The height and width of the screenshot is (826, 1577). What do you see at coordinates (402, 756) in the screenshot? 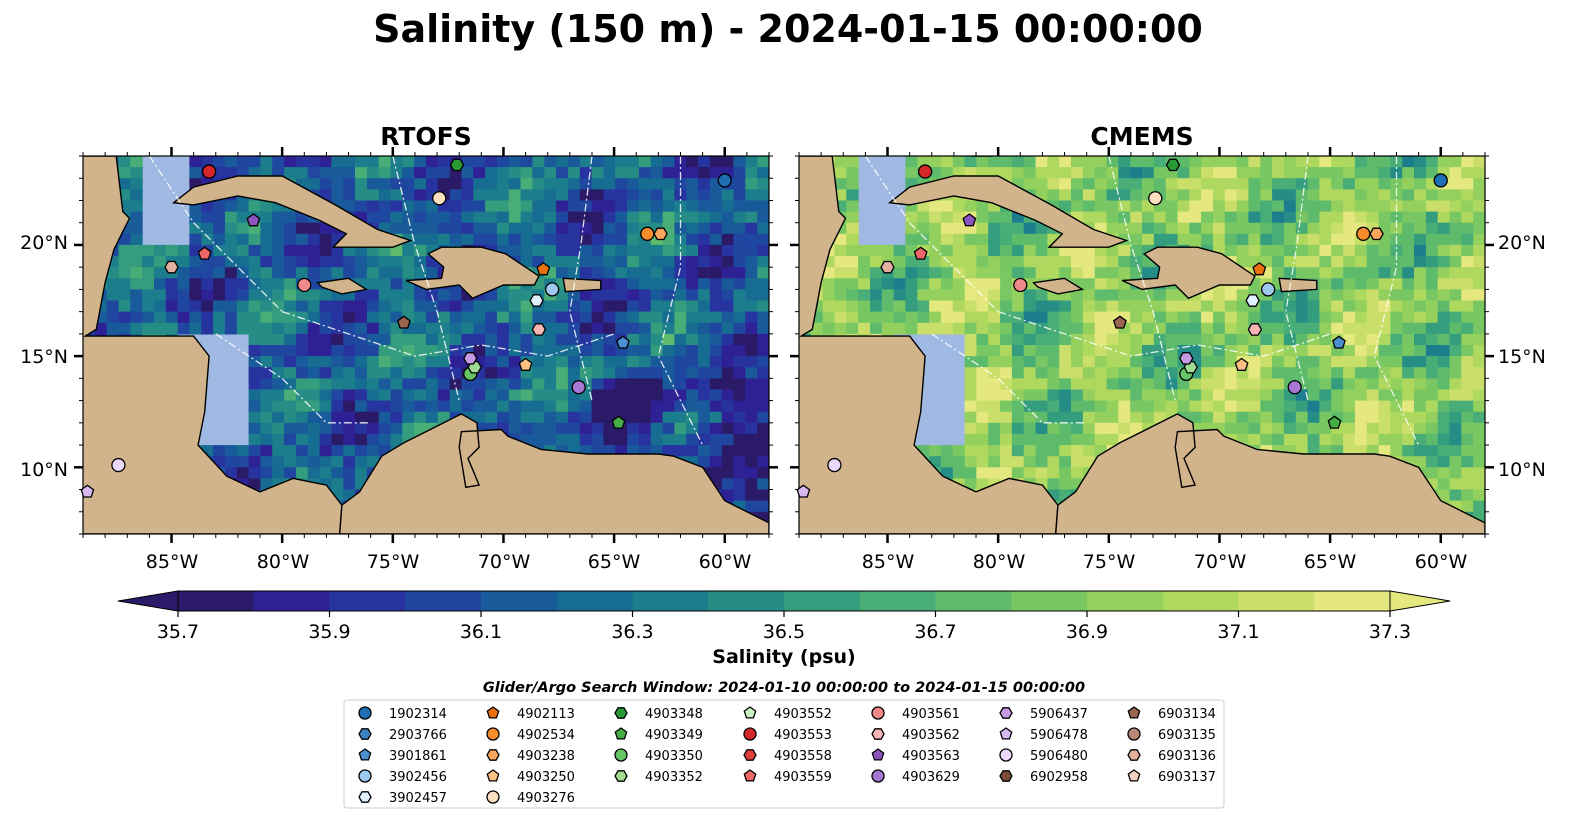
I see `legend-item: 3901861` at bounding box center [402, 756].